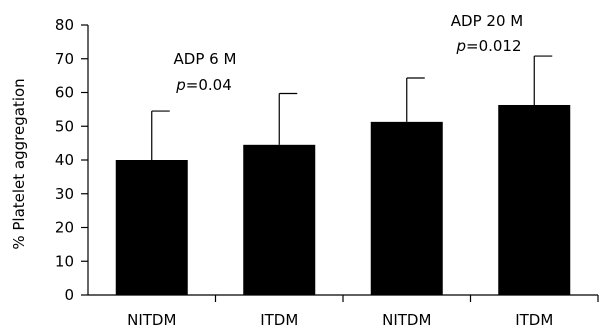 Image resolution: width=604 pixels, height=329 pixels. Describe the element at coordinates (487, 21) in the screenshot. I see `annotation-adp20-label: ADP 20 M` at that location.